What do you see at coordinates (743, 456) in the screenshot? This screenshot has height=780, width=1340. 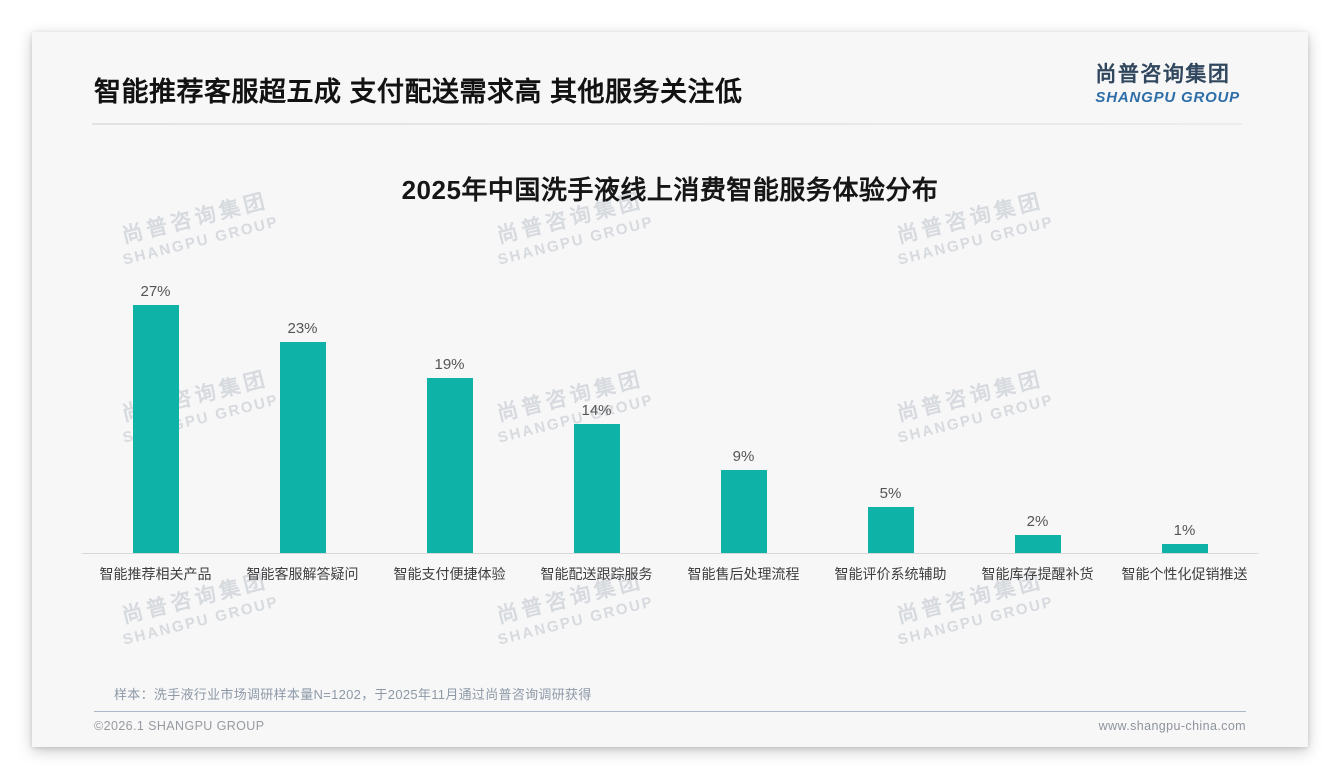 I see `bar-value-label: 9%` at bounding box center [743, 456].